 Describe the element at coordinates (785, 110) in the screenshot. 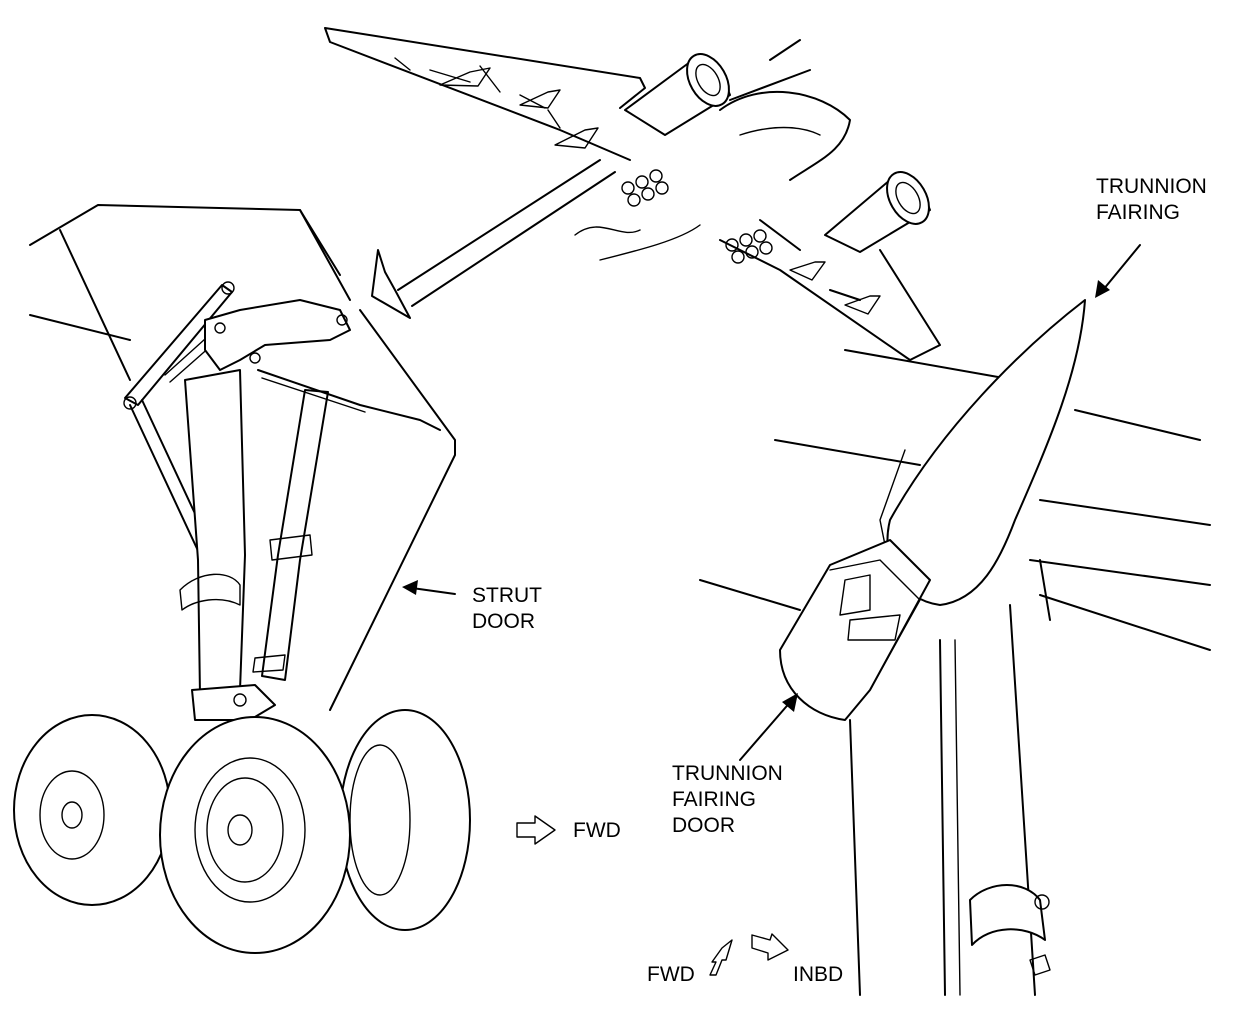

I see `fuselage` at that location.